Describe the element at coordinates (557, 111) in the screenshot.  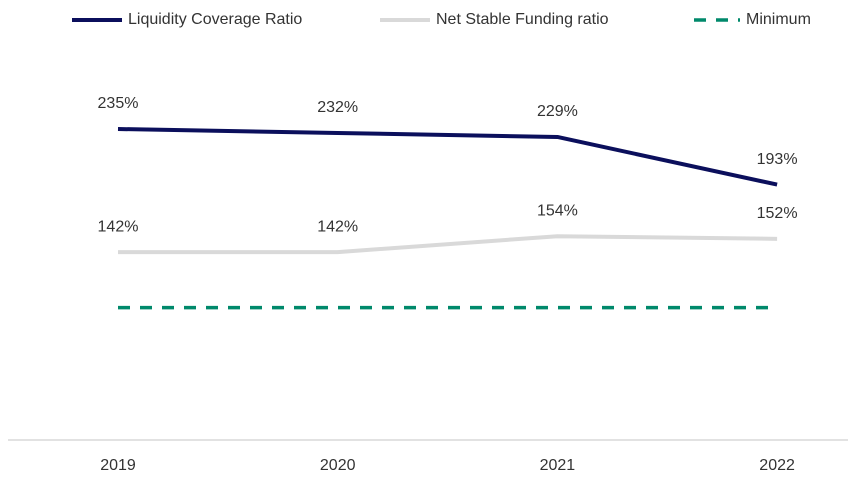
I see `data-label: 229%` at that location.